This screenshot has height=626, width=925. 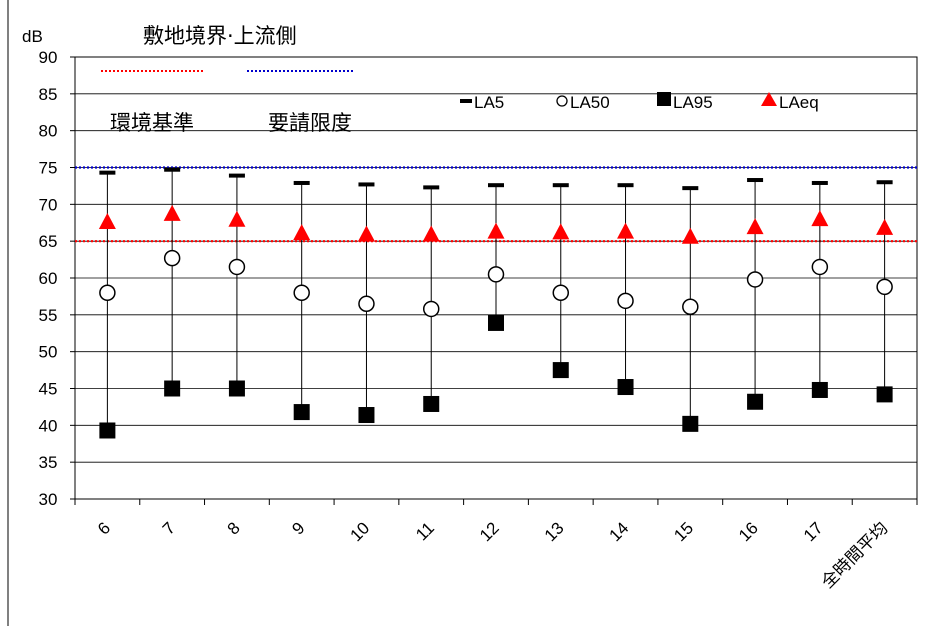 What do you see at coordinates (562, 101) in the screenshot?
I see `legend-marker-la50` at bounding box center [562, 101].